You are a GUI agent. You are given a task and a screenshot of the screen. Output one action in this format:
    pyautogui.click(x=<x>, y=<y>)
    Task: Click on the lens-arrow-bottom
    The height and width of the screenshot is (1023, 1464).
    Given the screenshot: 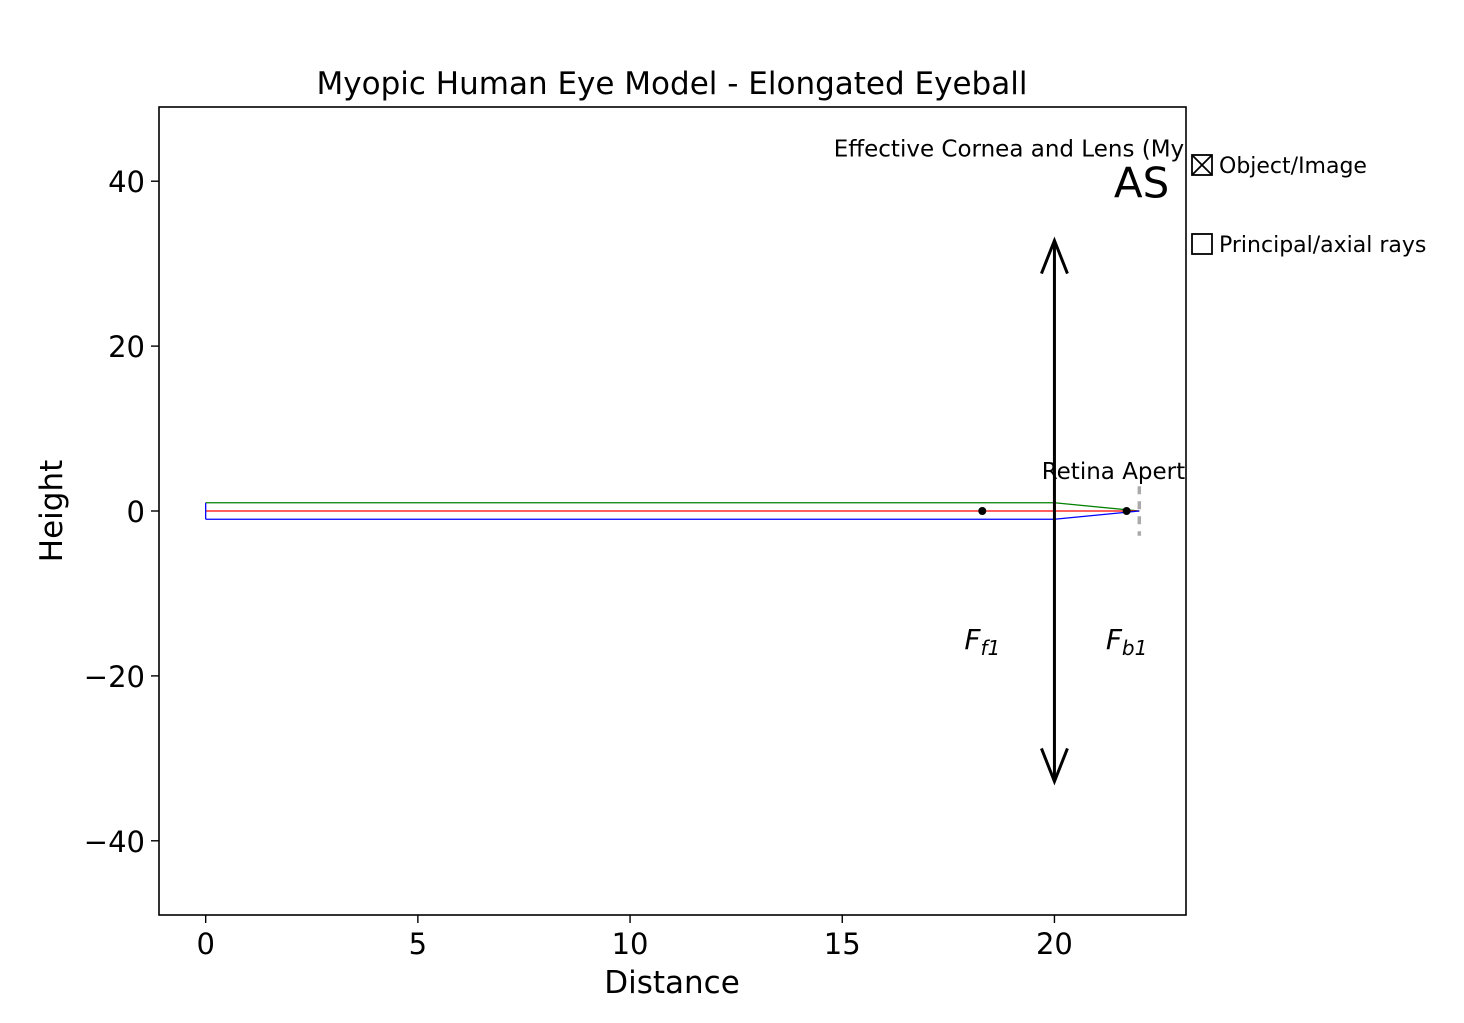 What is the action you would take?
    pyautogui.click(x=1054, y=766)
    